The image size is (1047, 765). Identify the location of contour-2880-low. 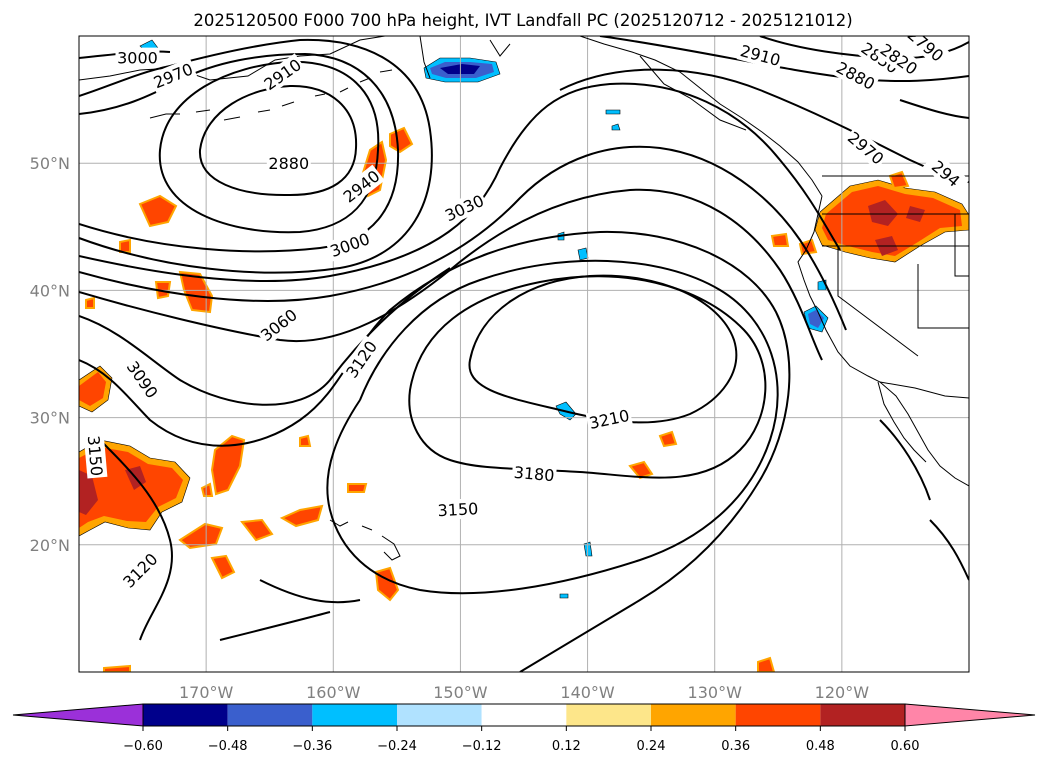
(278, 140).